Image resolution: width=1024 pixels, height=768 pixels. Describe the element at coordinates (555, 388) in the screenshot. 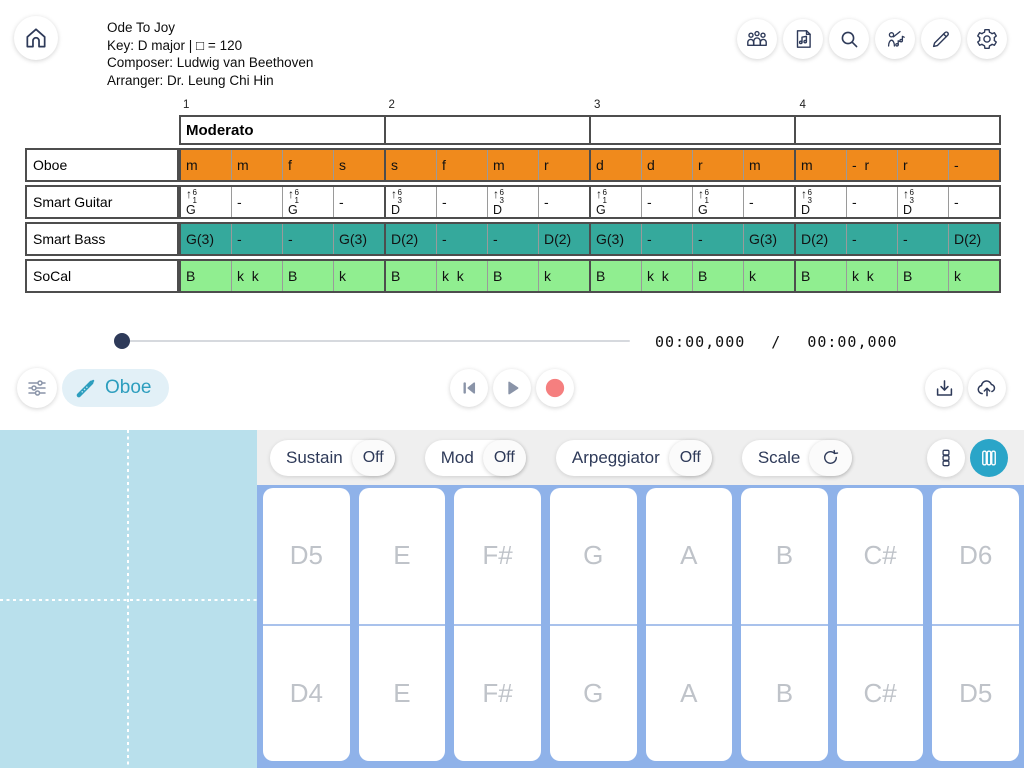

I see `record-button` at that location.